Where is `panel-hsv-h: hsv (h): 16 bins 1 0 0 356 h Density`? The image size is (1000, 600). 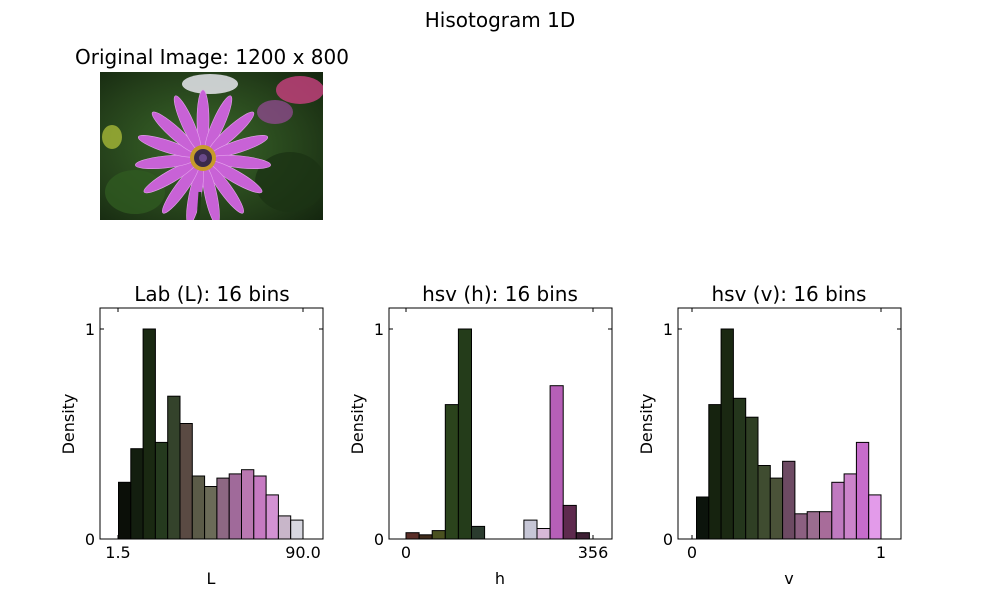 panel-hsv-h: hsv (h): 16 bins 1 0 0 356 h Density is located at coordinates (480, 435).